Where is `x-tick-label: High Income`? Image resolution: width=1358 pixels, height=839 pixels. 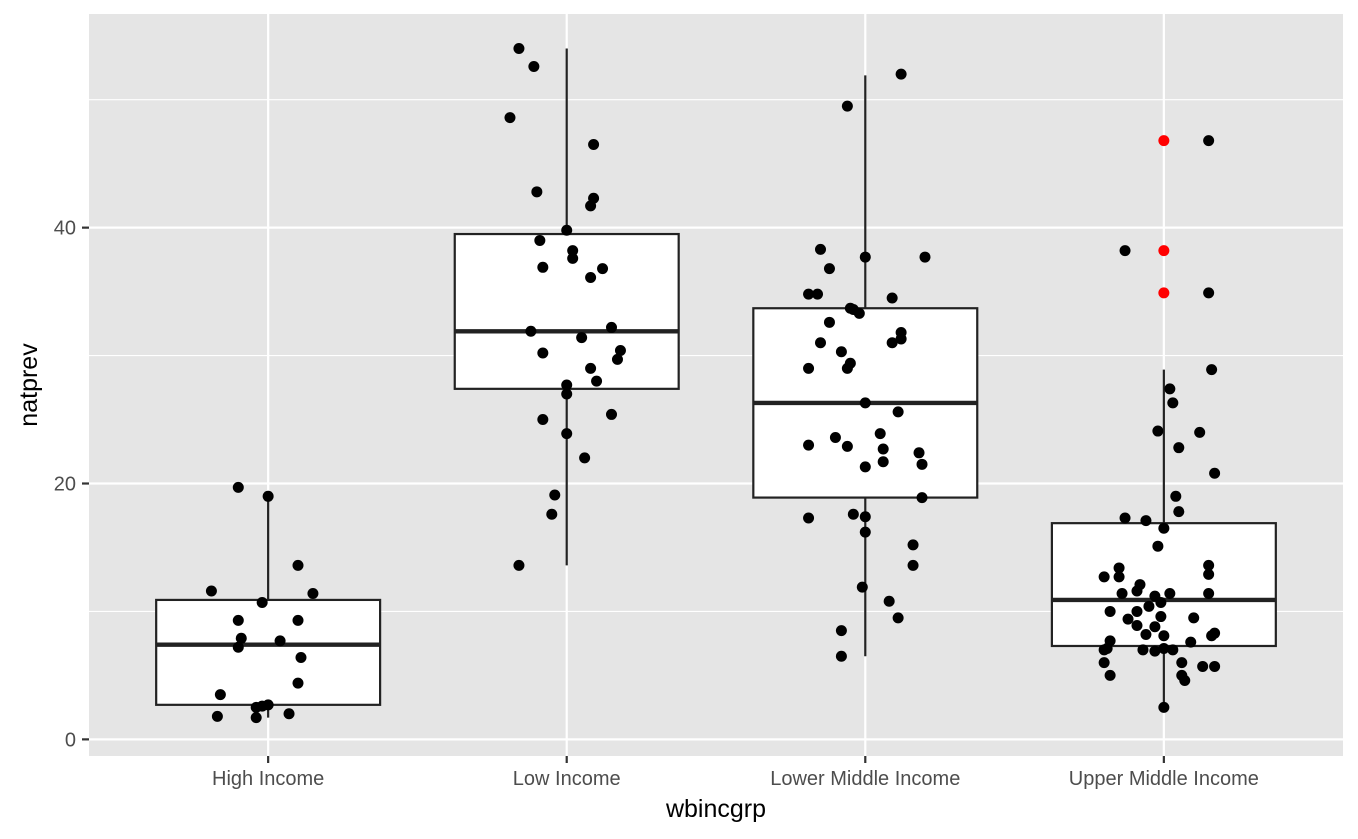 x-tick-label: High Income is located at coordinates (268, 779).